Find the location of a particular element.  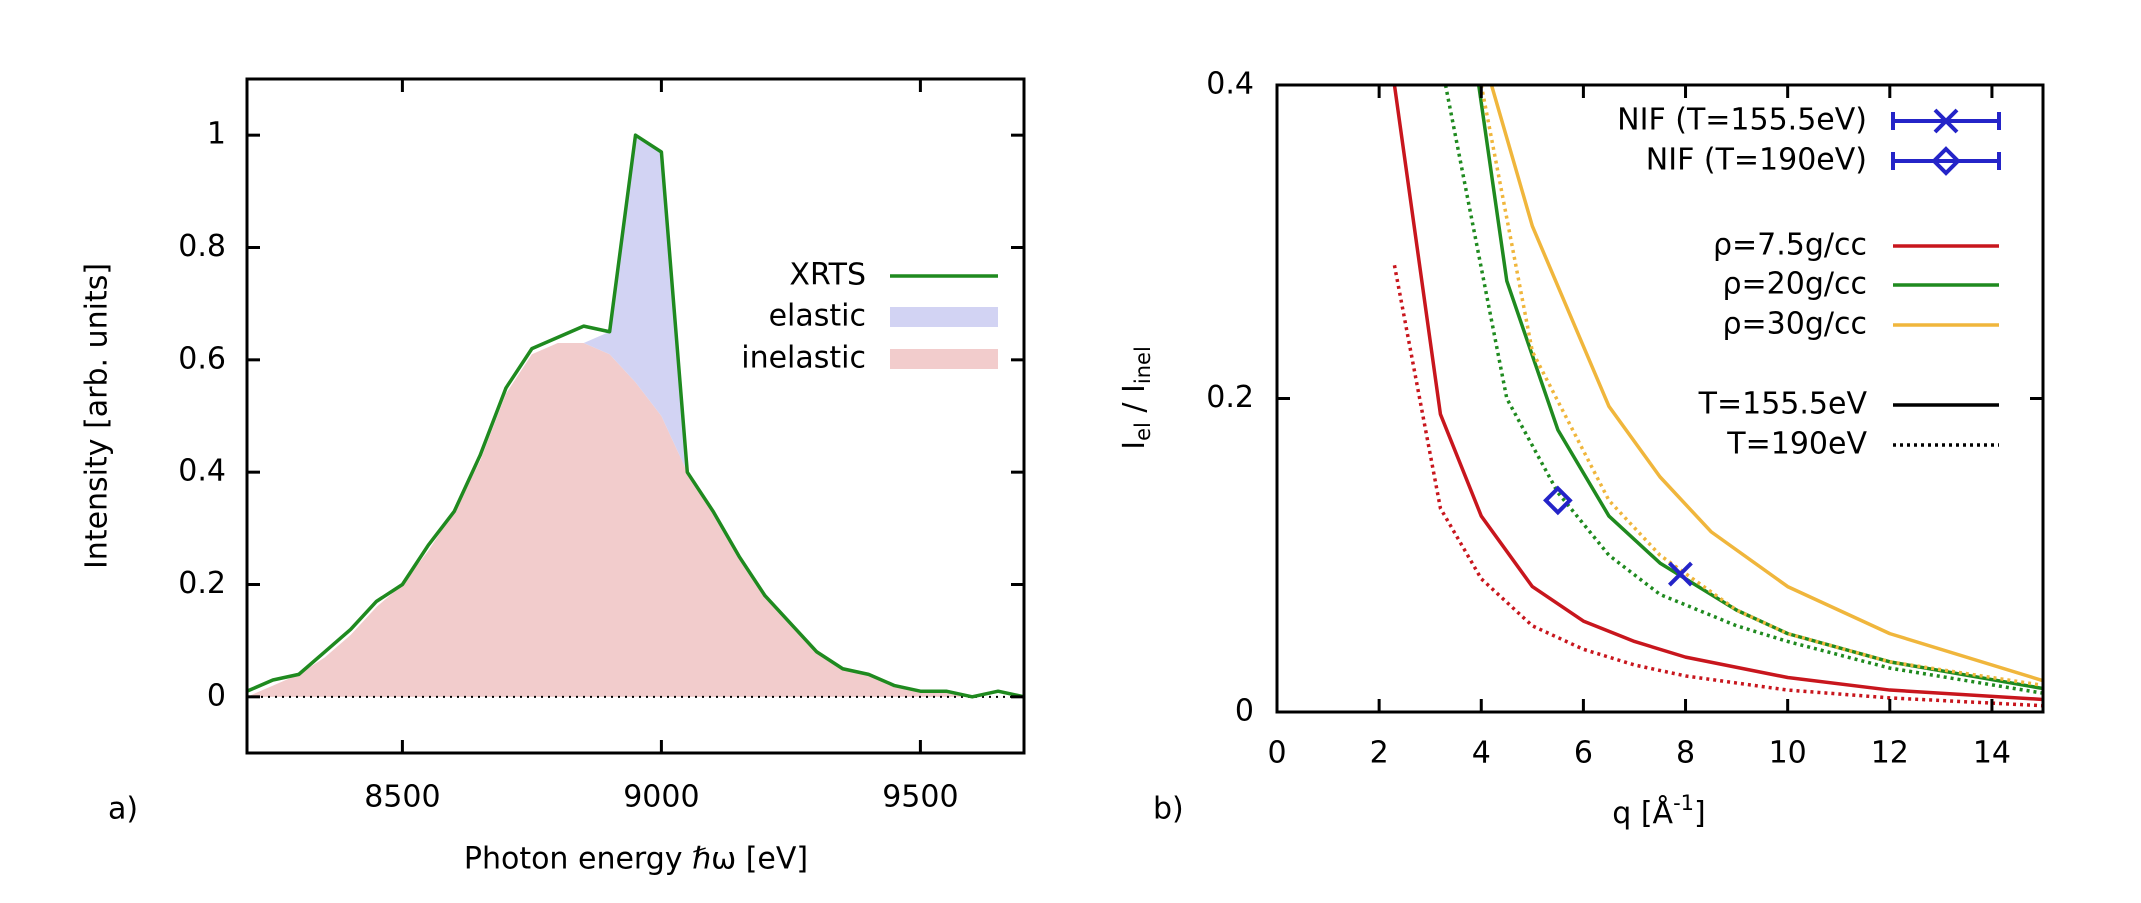

legend-label: XRTS is located at coordinates (827, 275).